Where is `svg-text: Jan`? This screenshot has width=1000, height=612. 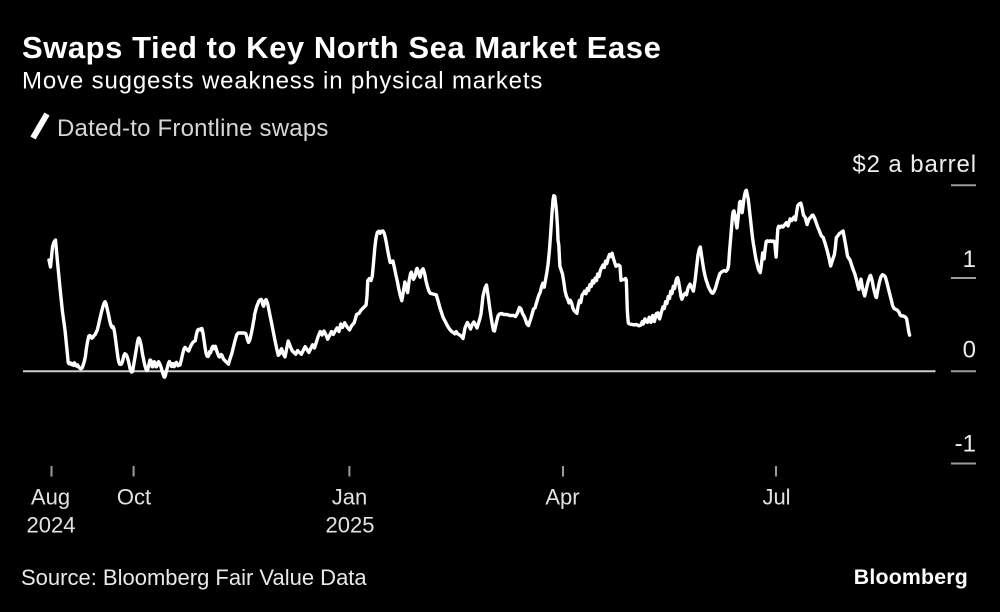
svg-text: Jan is located at coordinates (349, 497).